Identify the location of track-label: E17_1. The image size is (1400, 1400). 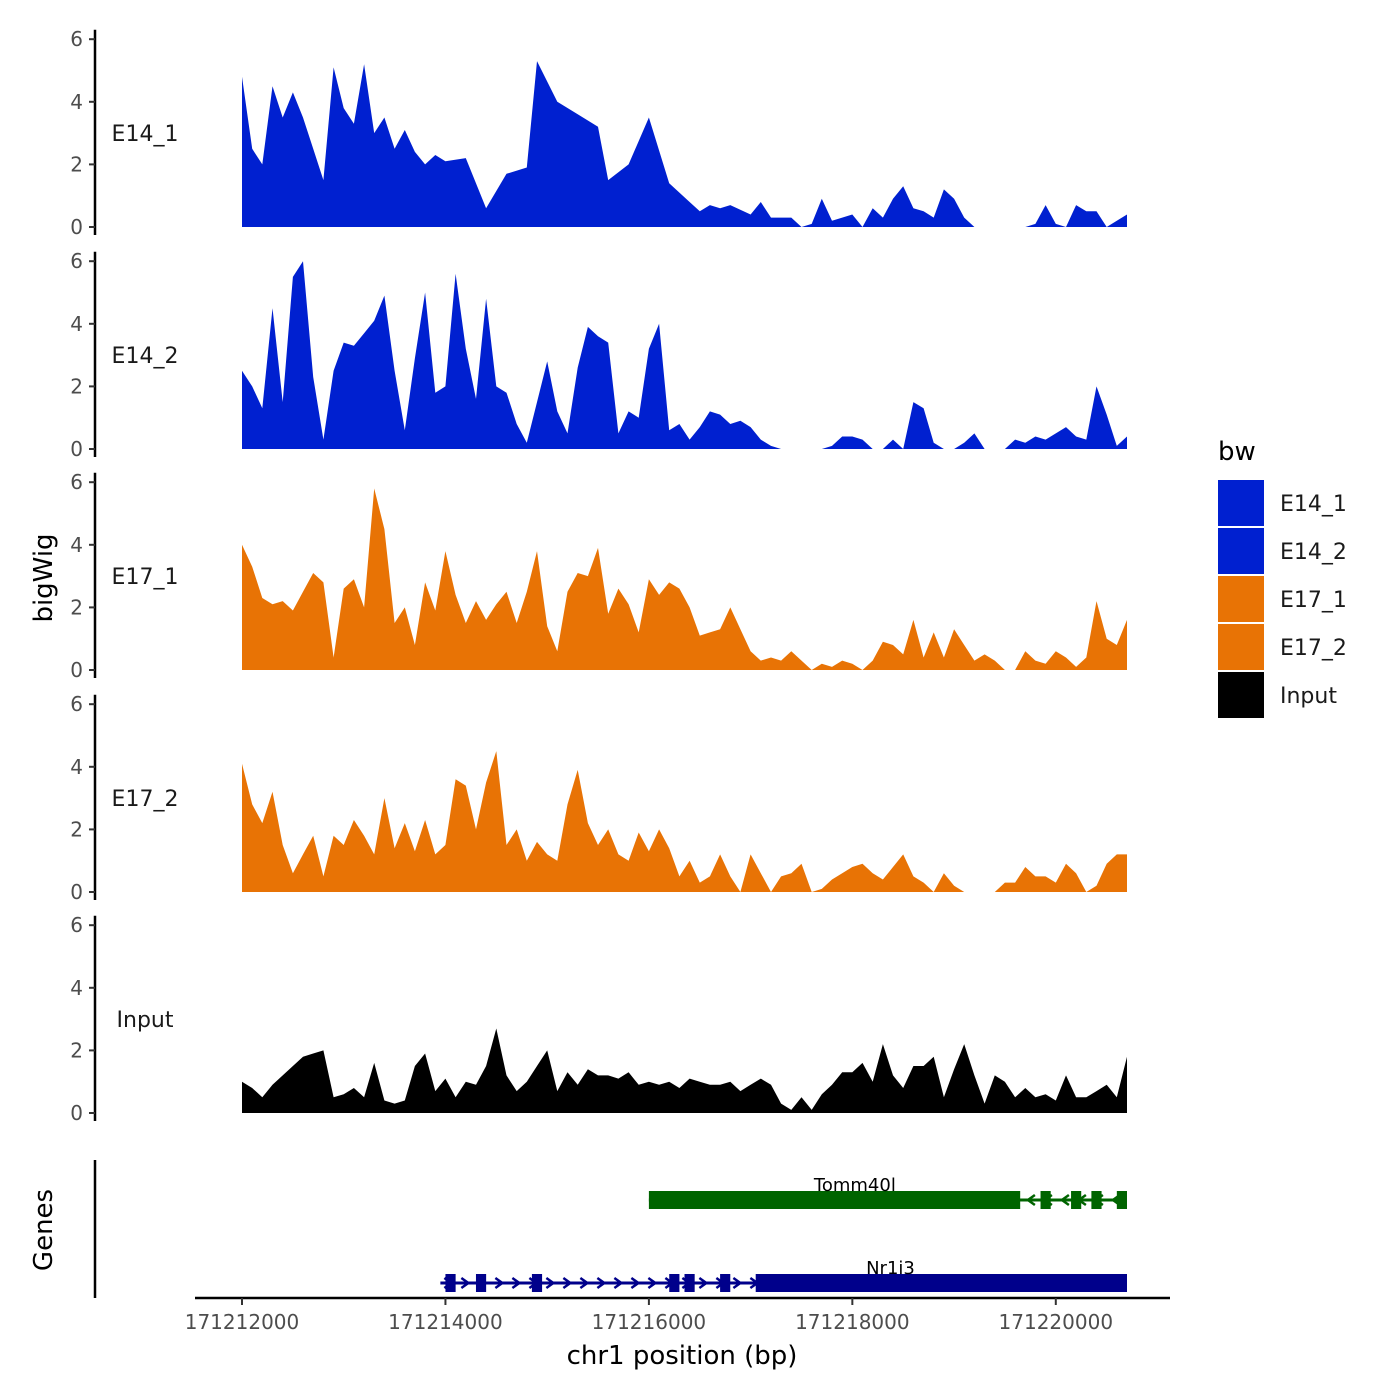
(145, 577).